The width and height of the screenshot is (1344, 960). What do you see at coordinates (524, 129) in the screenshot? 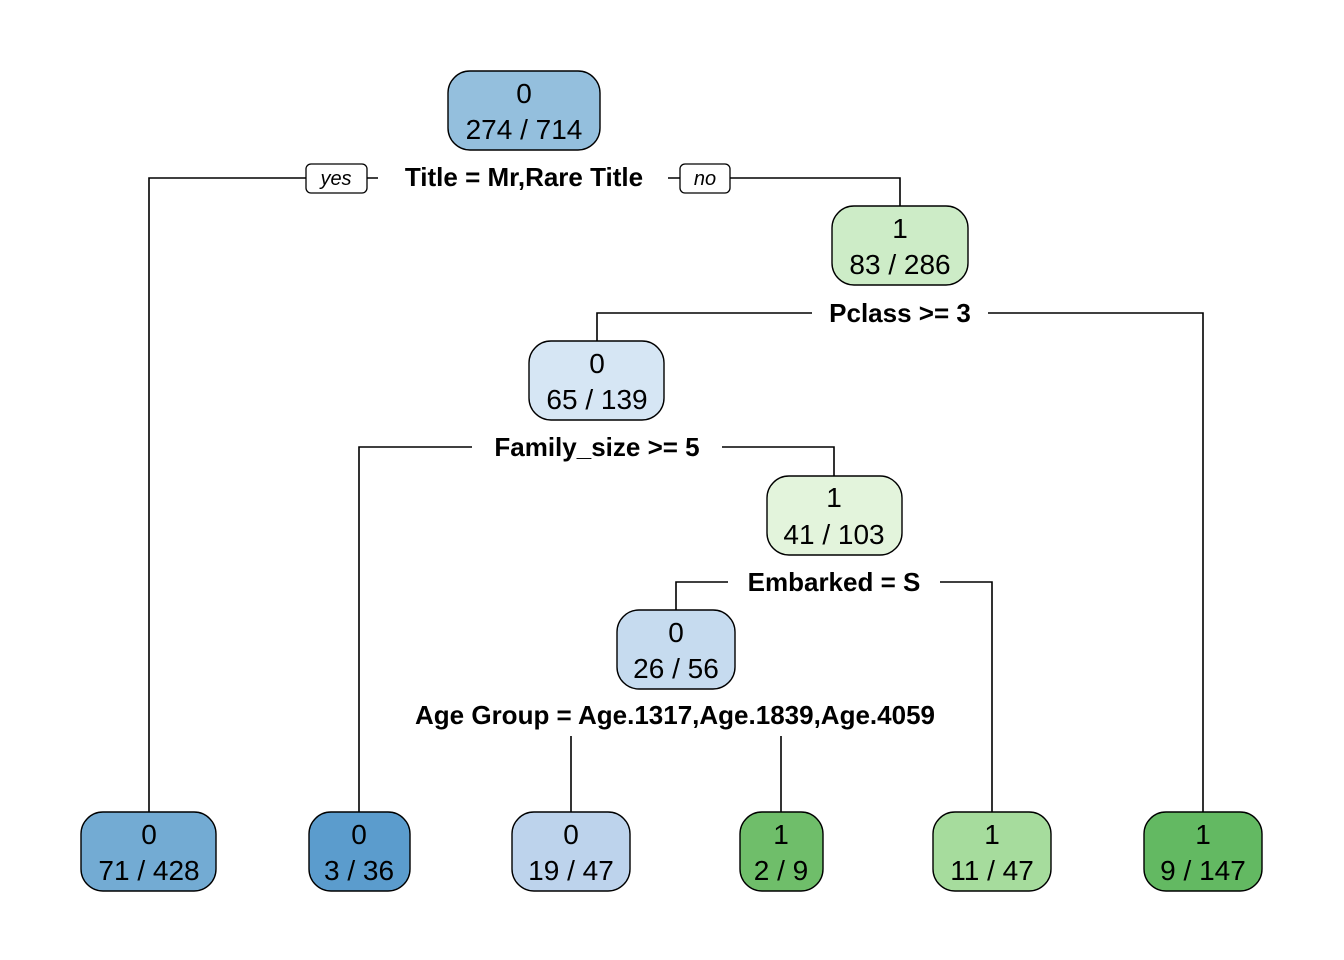
I see `node-counts: 274 / 714` at bounding box center [524, 129].